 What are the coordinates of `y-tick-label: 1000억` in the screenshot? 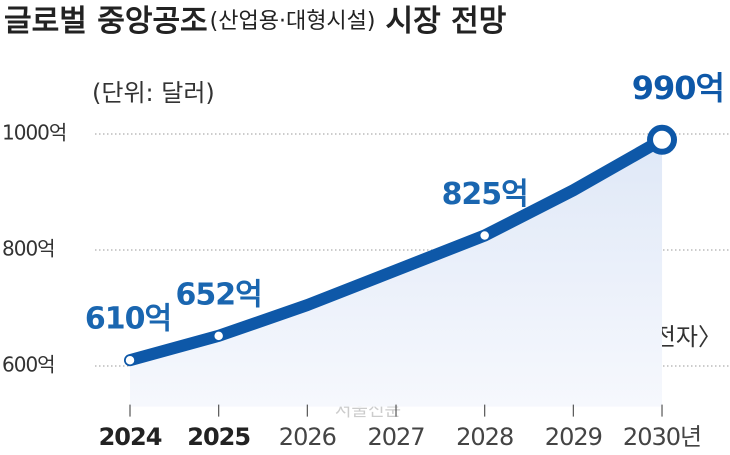 It's located at (34, 133).